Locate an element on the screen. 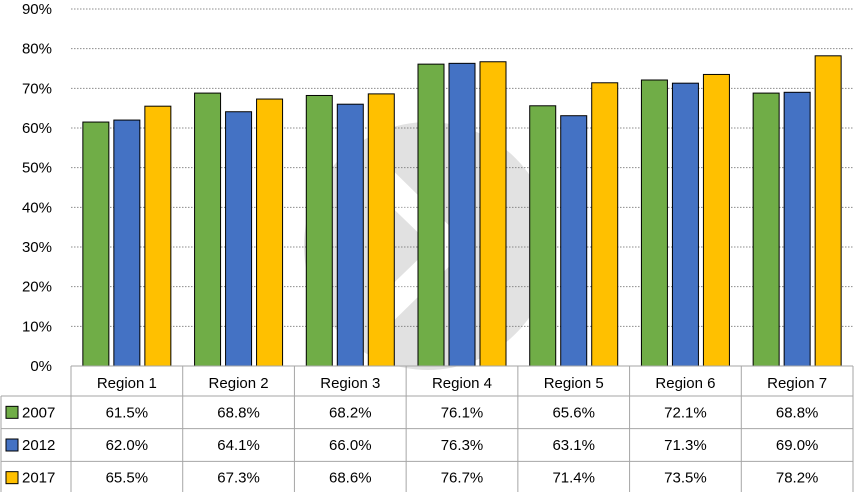  category-label: Region 6 is located at coordinates (685, 383).